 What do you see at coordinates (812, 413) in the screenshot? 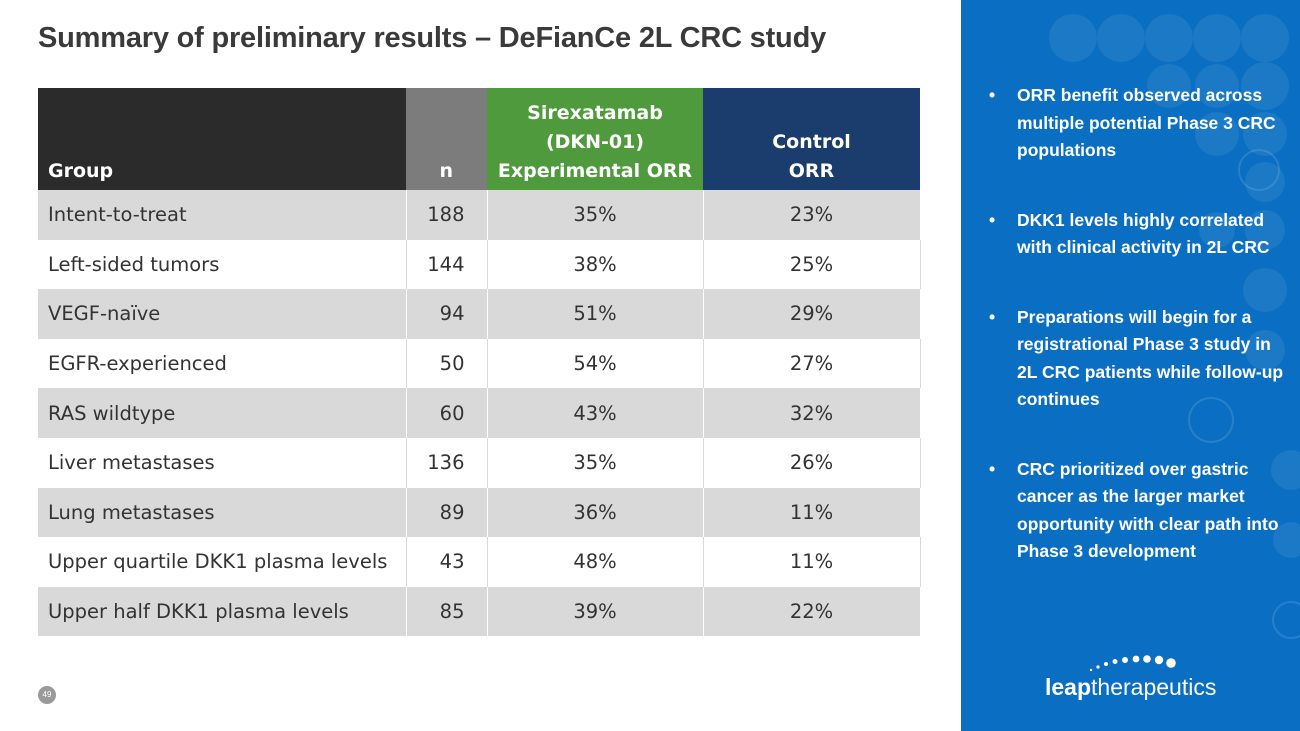
I see `cell-control-orr: 32%` at bounding box center [812, 413].